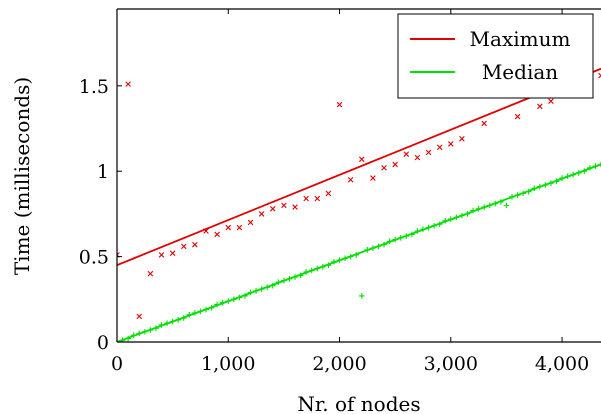 Image resolution: width=601 pixels, height=414 pixels. I want to click on legend-box, so click(495, 56).